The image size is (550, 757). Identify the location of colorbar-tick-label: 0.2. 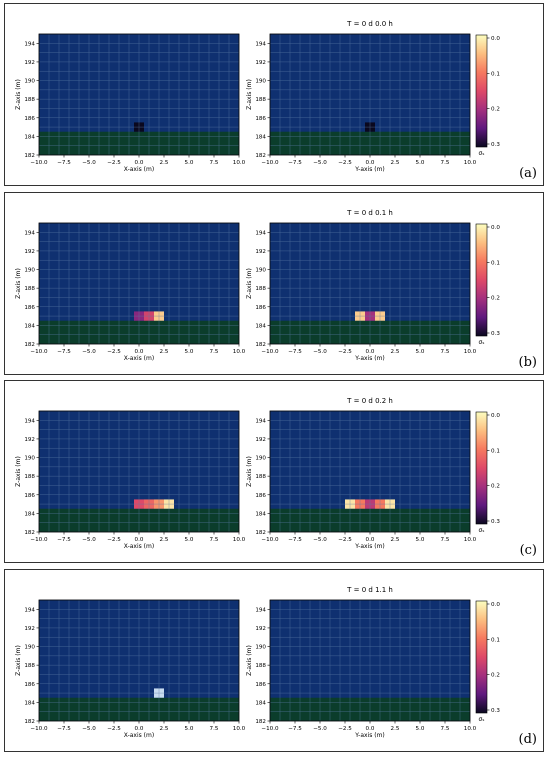
(495, 110).